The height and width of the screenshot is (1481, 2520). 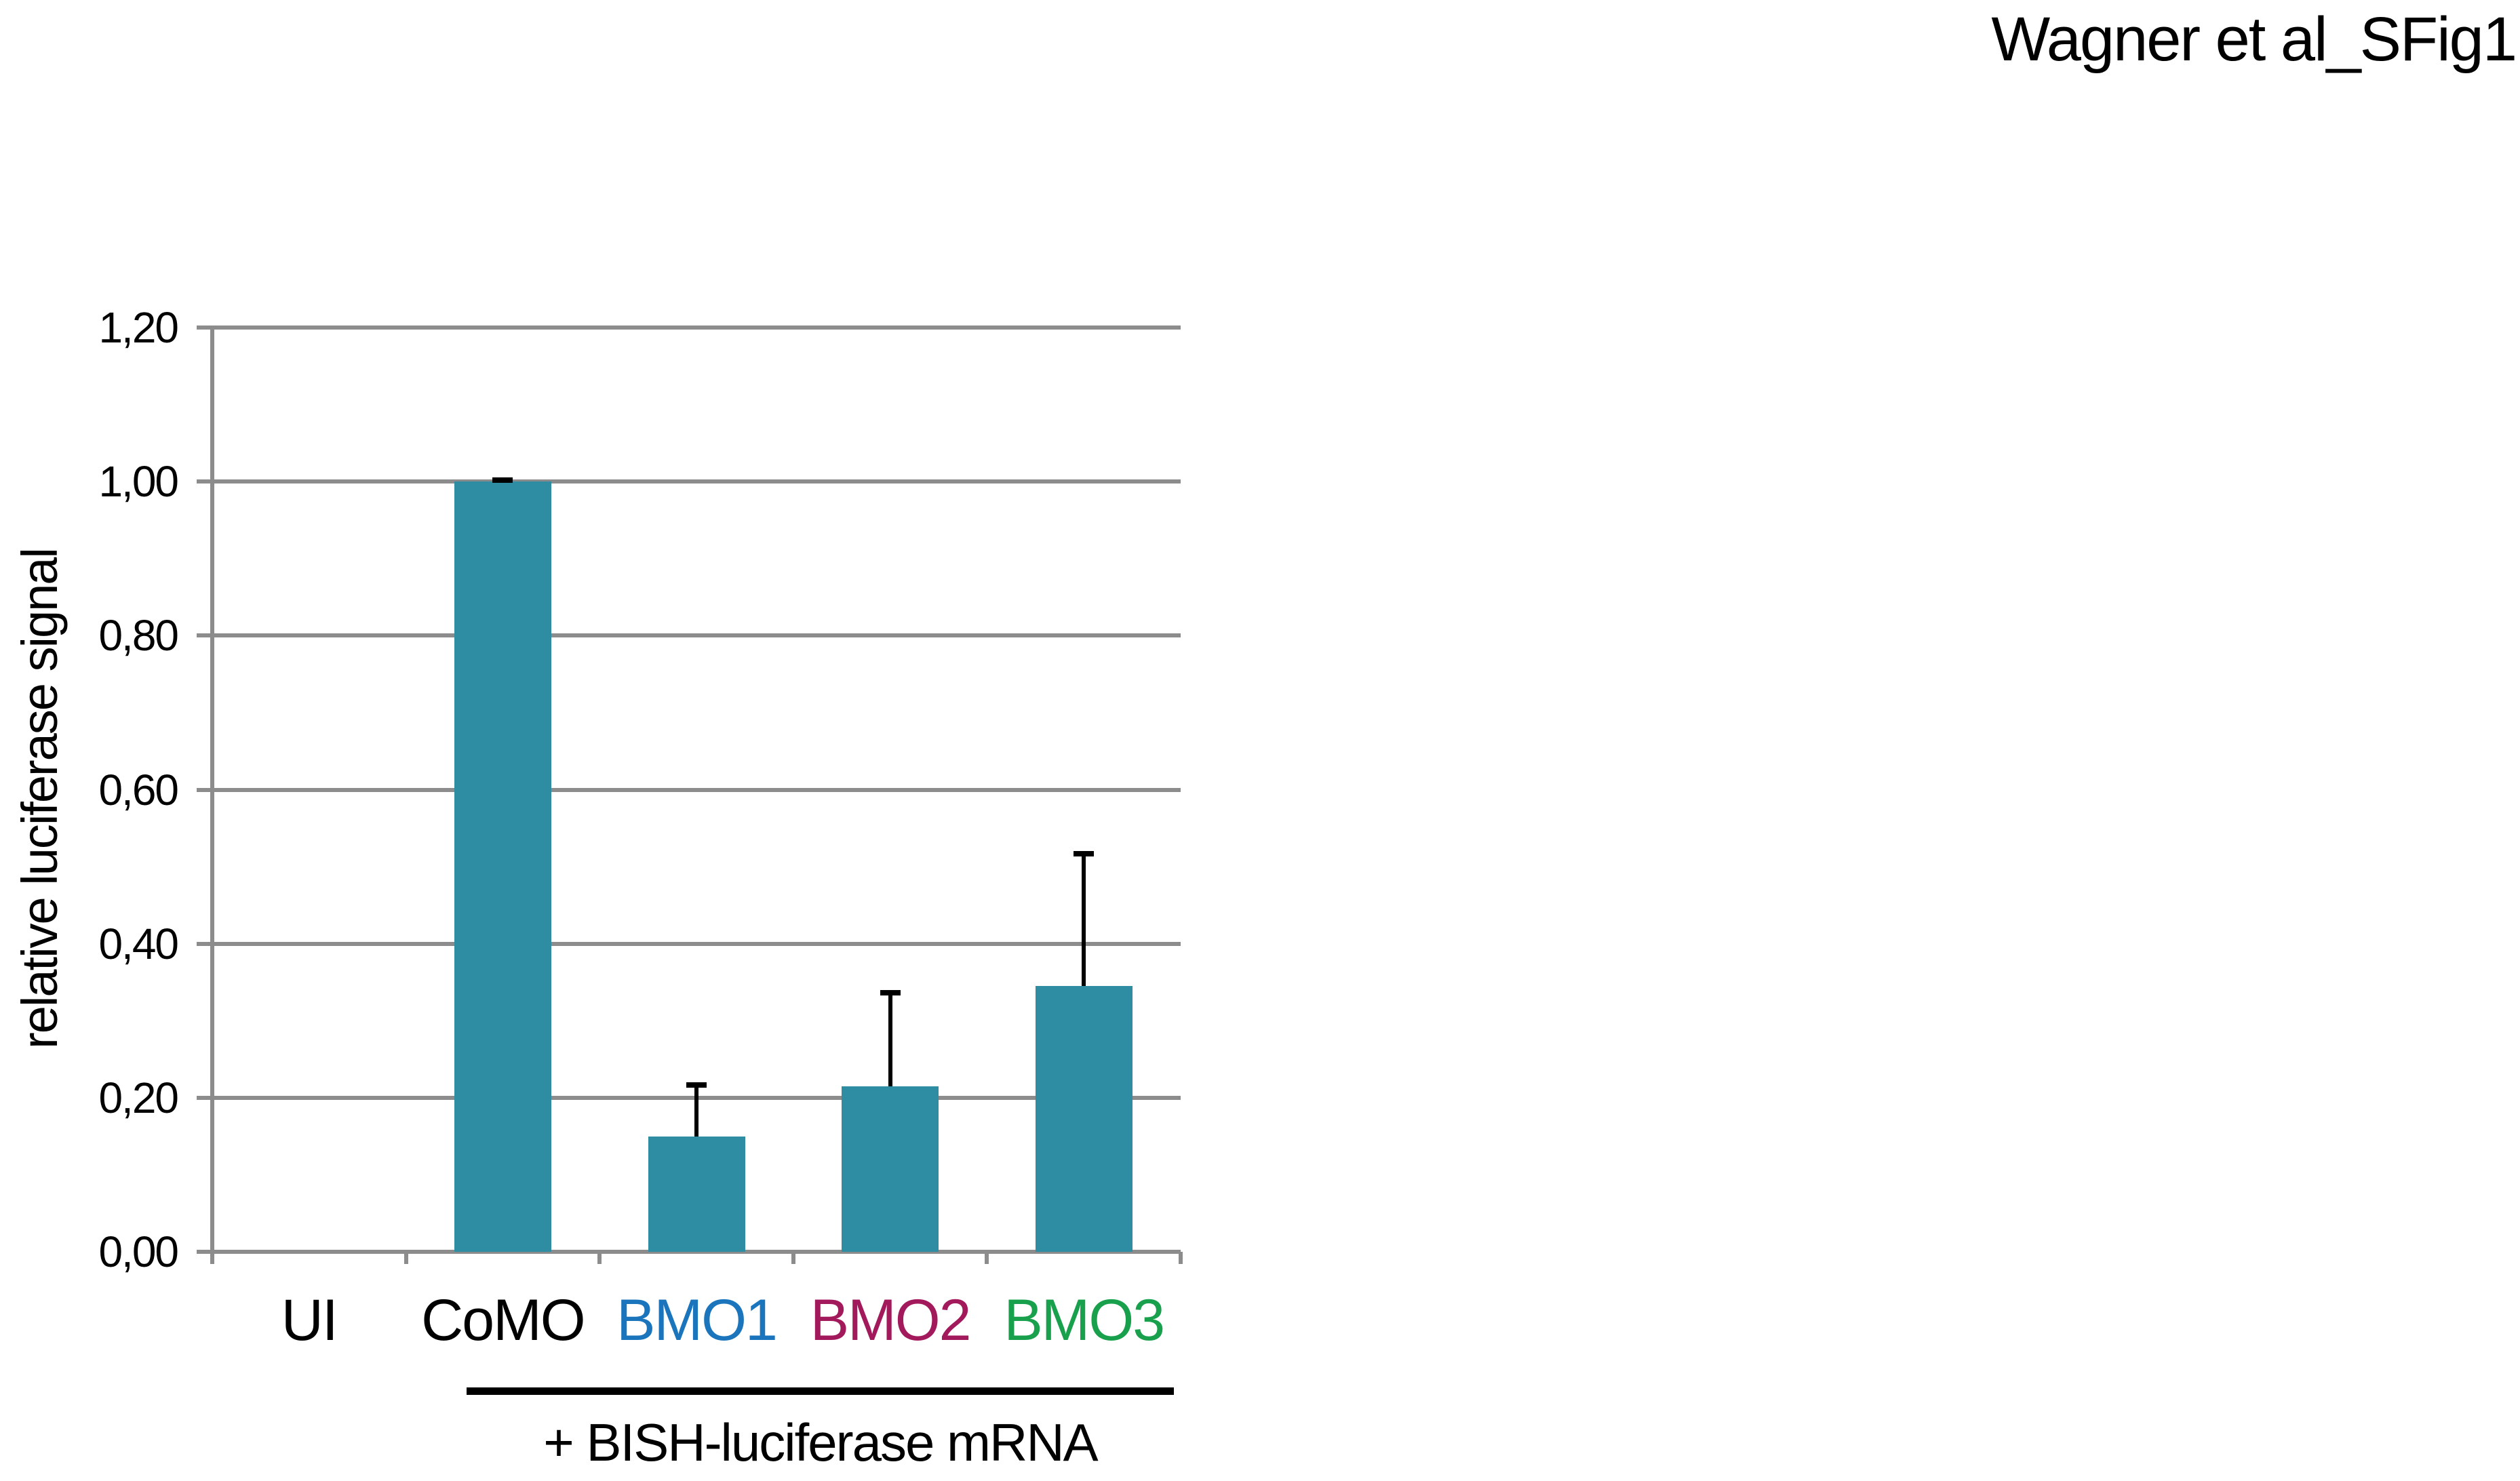 What do you see at coordinates (139, 327) in the screenshot?
I see `y-tick-label: 1,20` at bounding box center [139, 327].